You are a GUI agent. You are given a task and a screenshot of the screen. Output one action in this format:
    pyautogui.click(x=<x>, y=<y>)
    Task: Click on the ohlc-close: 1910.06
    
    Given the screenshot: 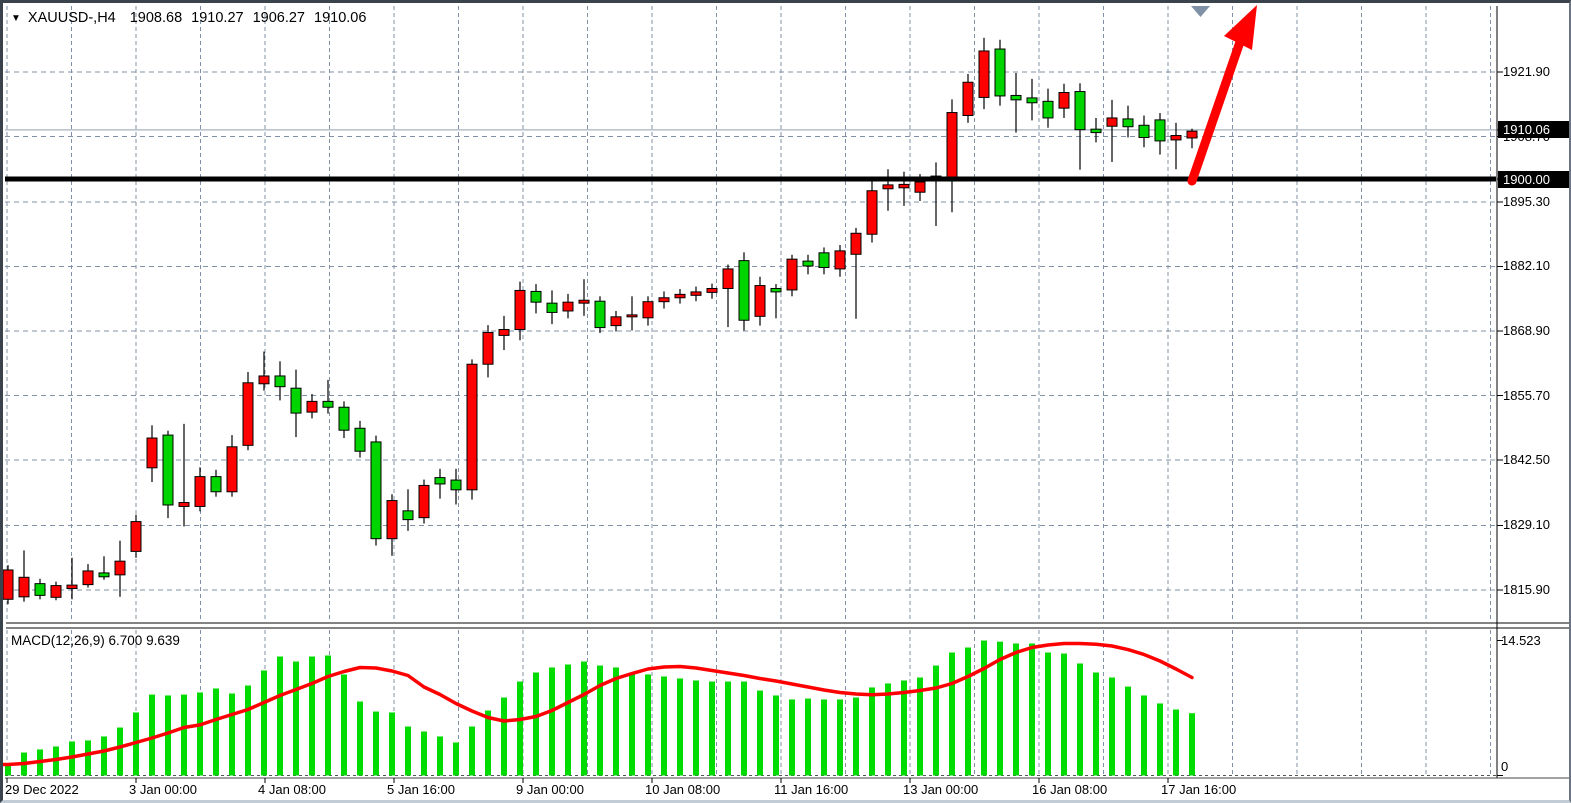 What is the action you would take?
    pyautogui.click(x=340, y=18)
    